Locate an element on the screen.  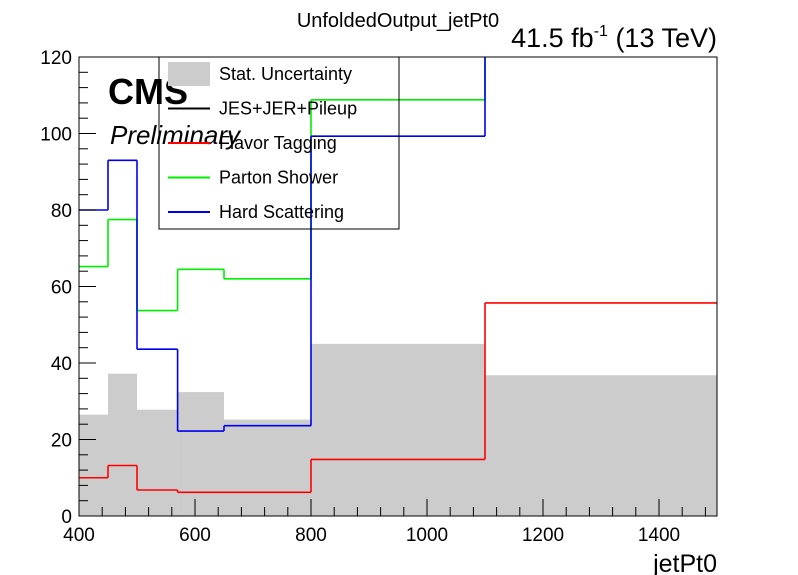
x-tick-label-2: 800 is located at coordinates (311, 535).